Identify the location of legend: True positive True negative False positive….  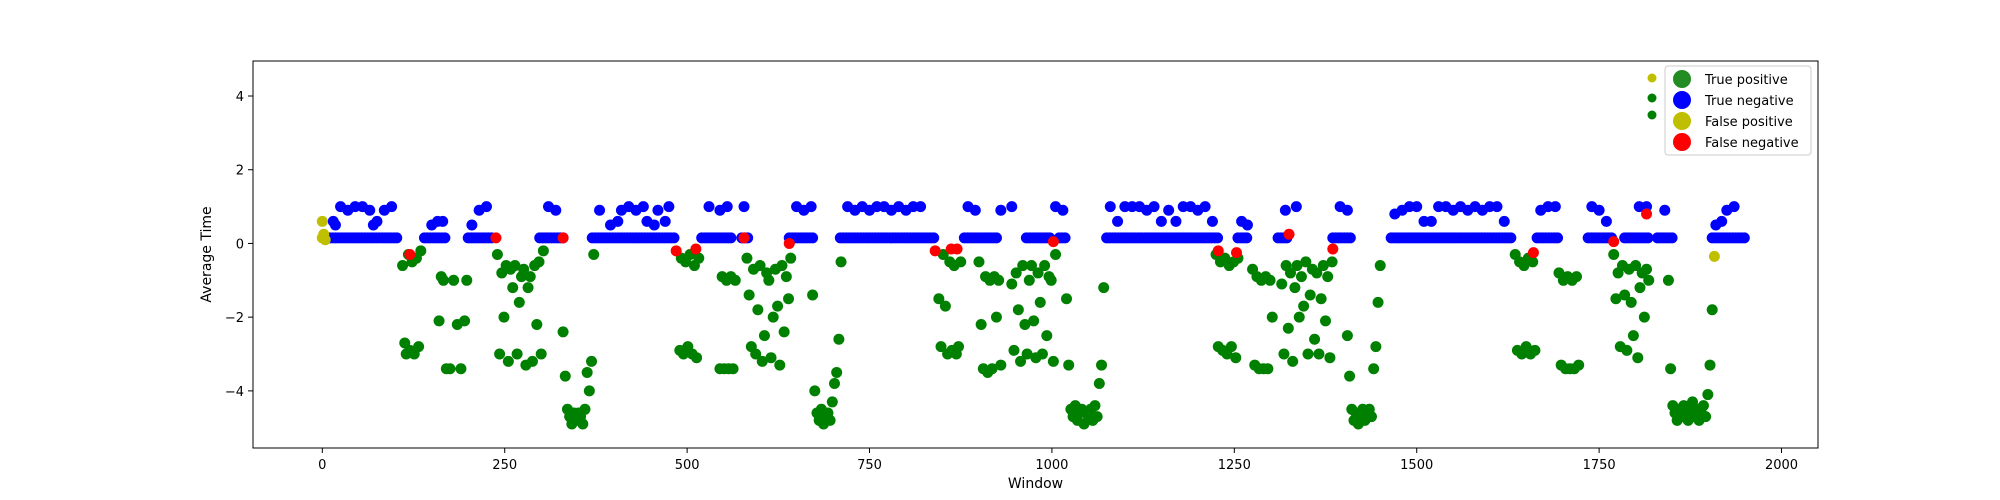
(1729, 110).